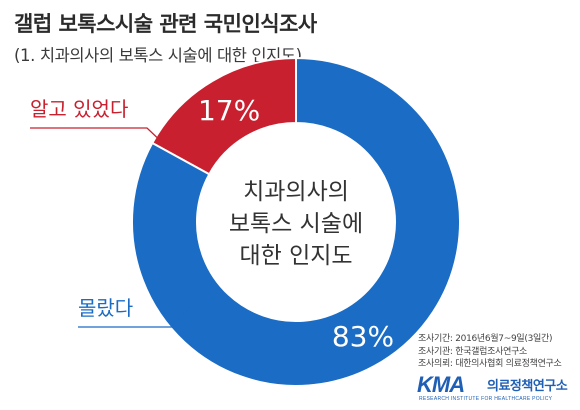 The image size is (580, 410). I want to click on survey-period: 조사기간: 2016년6월7~9일(3일간), so click(485, 339).